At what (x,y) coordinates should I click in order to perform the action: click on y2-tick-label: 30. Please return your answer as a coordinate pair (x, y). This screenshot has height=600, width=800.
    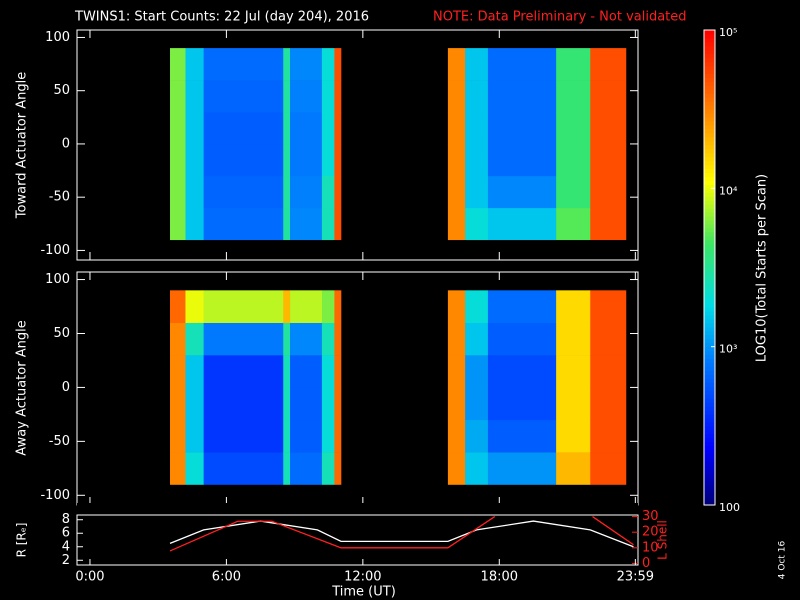
    Looking at the image, I should click on (650, 516).